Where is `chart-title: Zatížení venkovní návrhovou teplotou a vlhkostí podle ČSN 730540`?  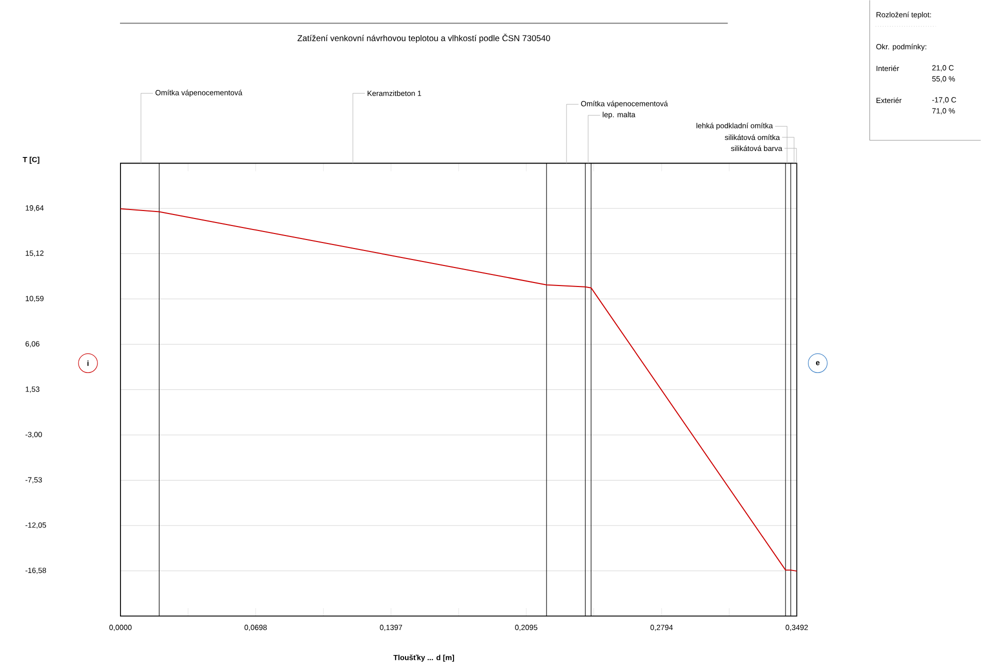 chart-title: Zatížení venkovní návrhovou teplotou a vlhkostí podle ČSN 730540 is located at coordinates (424, 38).